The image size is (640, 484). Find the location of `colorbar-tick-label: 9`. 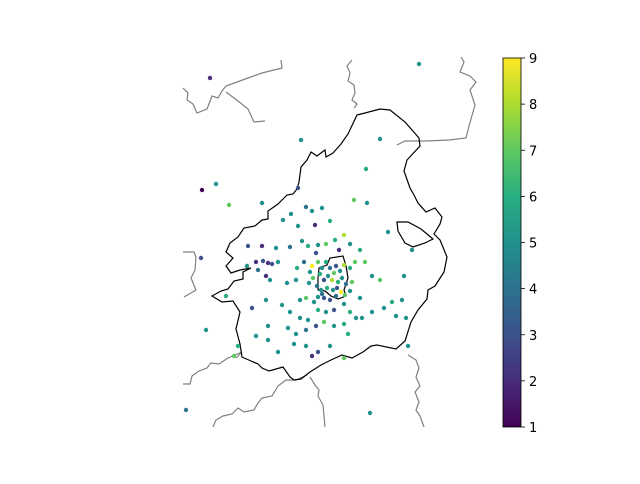

colorbar-tick-label: 9 is located at coordinates (533, 59).